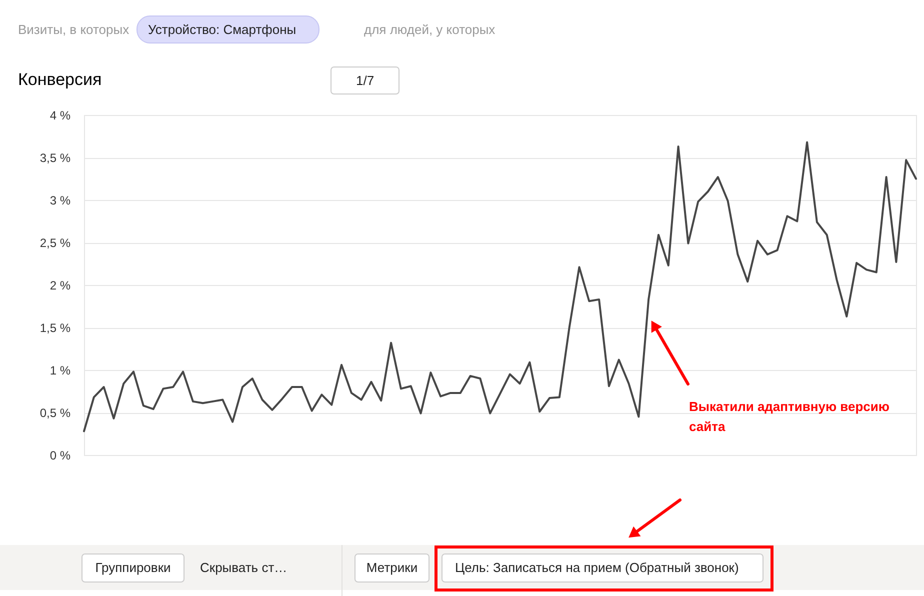 Image resolution: width=924 pixels, height=596 pixels. What do you see at coordinates (222, 29) in the screenshot?
I see `text: Устройство: Смартфоны` at bounding box center [222, 29].